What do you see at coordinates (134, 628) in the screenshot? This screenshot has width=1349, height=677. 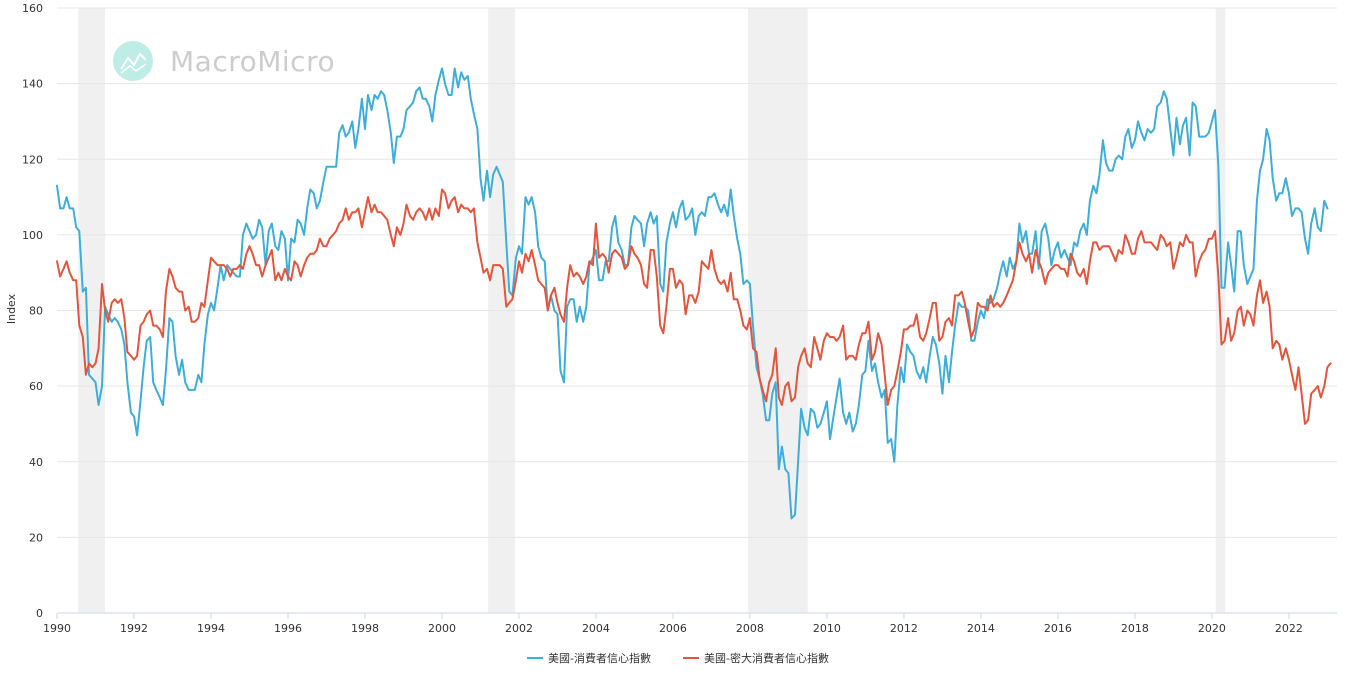 I see `x-tick-label: 1992` at bounding box center [134, 628].